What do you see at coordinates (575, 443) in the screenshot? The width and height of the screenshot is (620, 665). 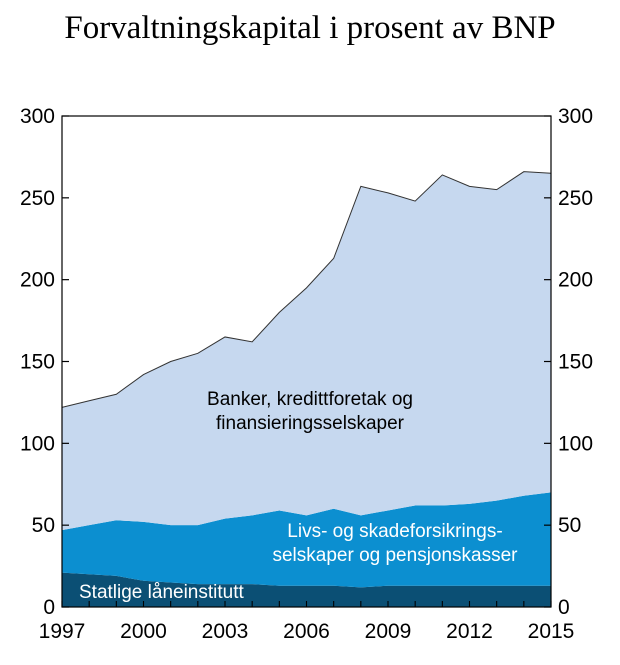 I see `y-tick-label-right: 100` at bounding box center [575, 443].